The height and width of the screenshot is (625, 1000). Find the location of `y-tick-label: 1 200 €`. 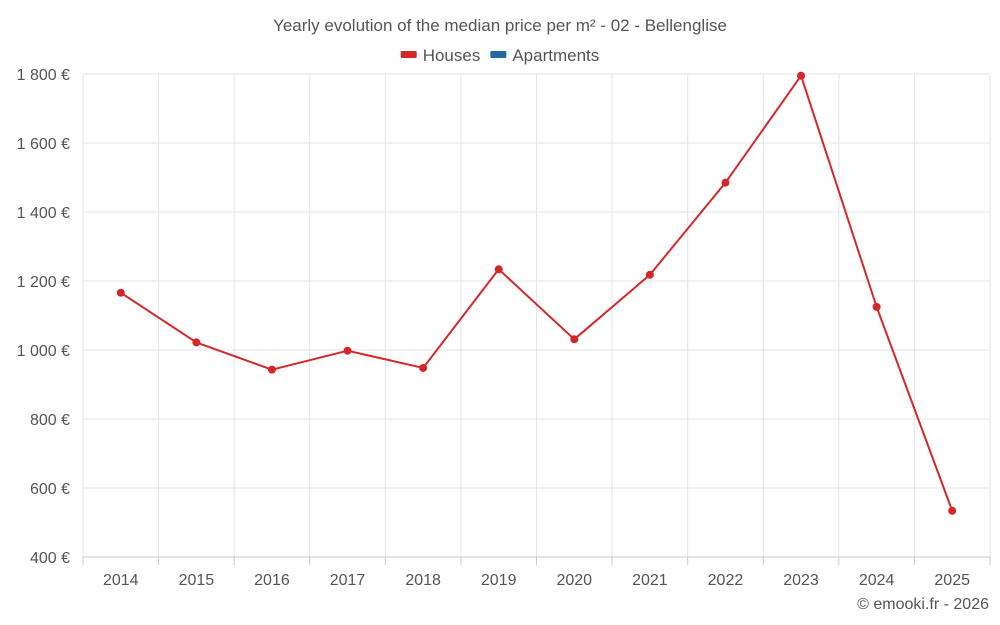

y-tick-label: 1 200 € is located at coordinates (43, 282).